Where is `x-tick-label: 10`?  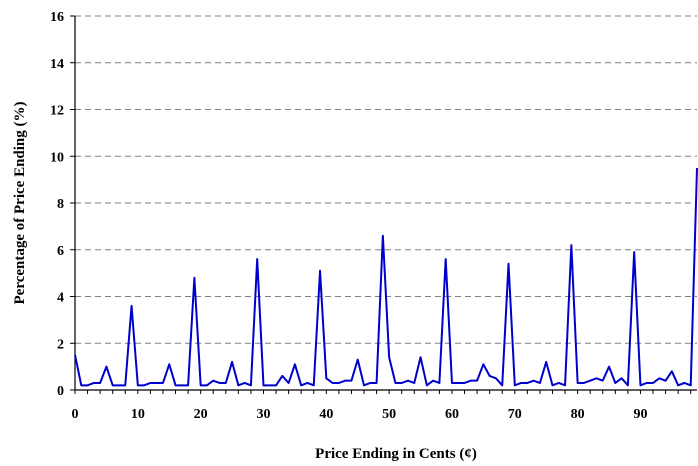
x-tick-label: 10 is located at coordinates (138, 414).